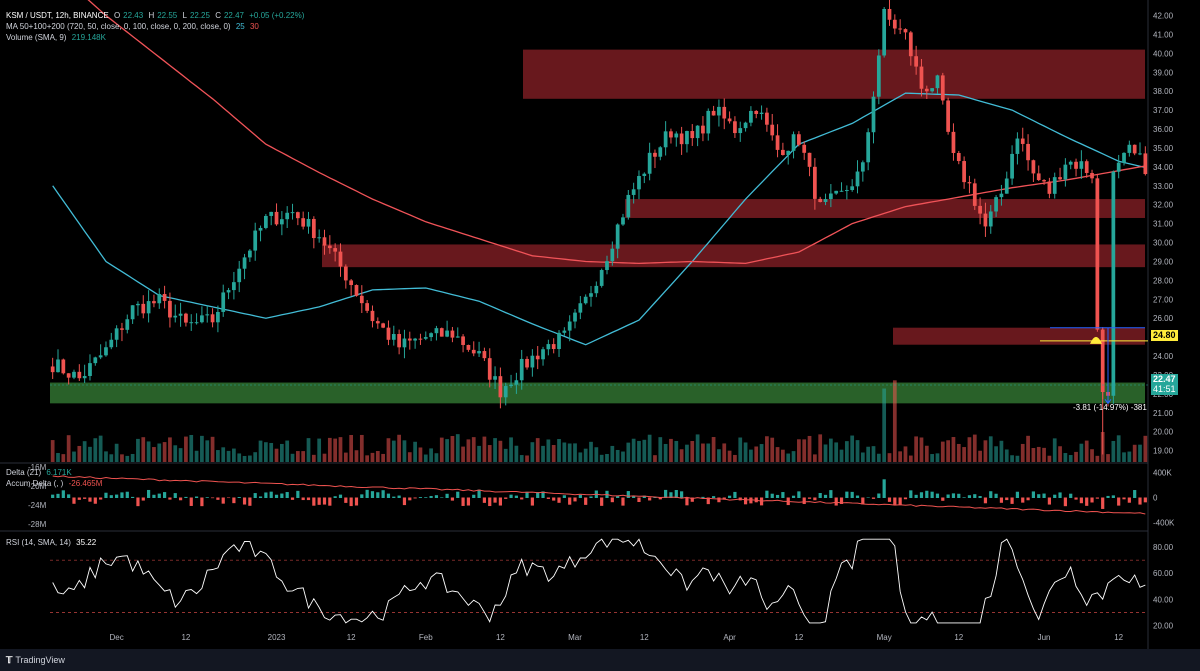  I want to click on ohlc-low: 22.25, so click(199, 15).